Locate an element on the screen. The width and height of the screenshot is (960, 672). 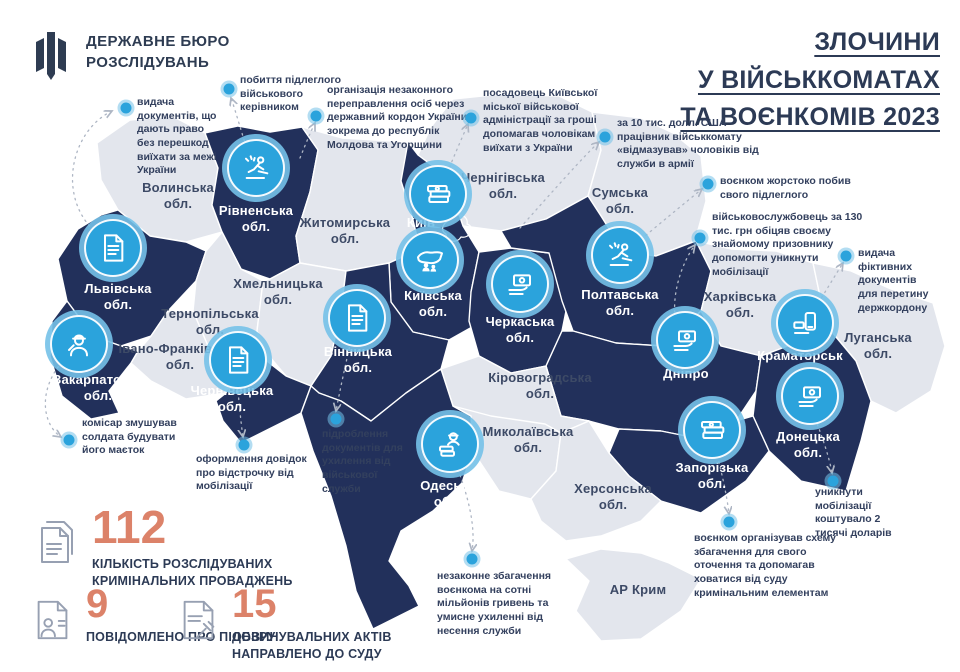
region-name: Тернопільська is located at coordinates (210, 313).